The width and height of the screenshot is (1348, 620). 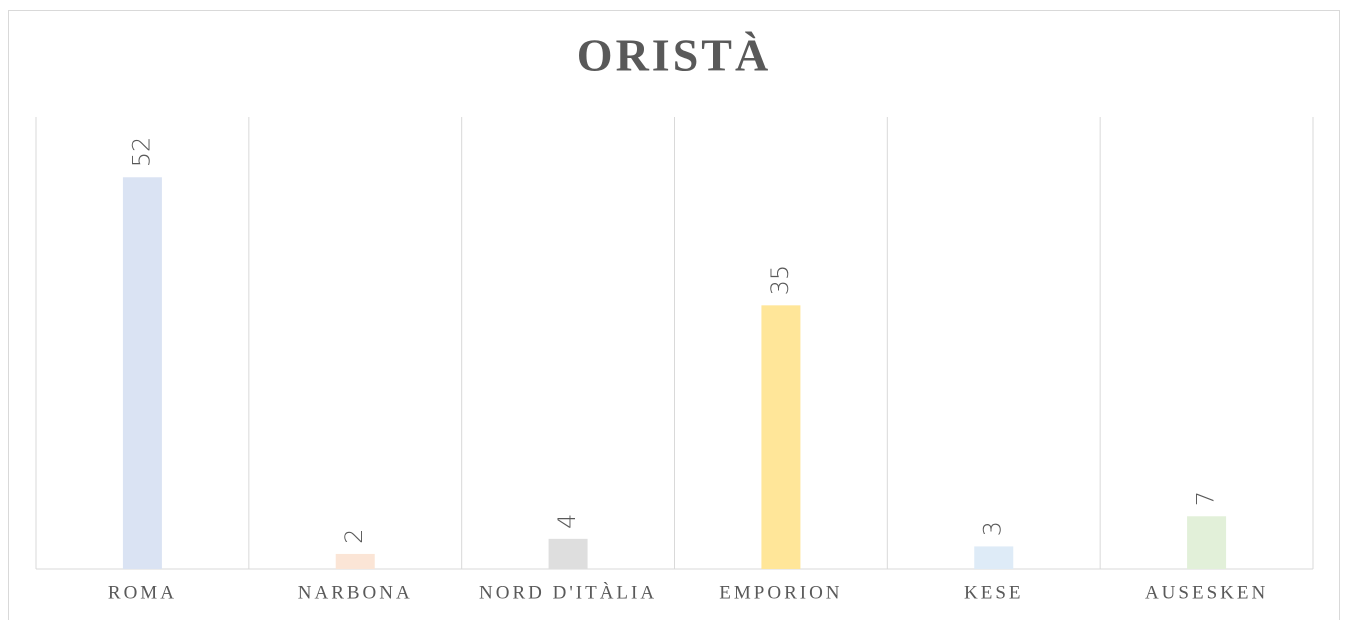 I want to click on chart-title: ORISTÀ, so click(x=674, y=55).